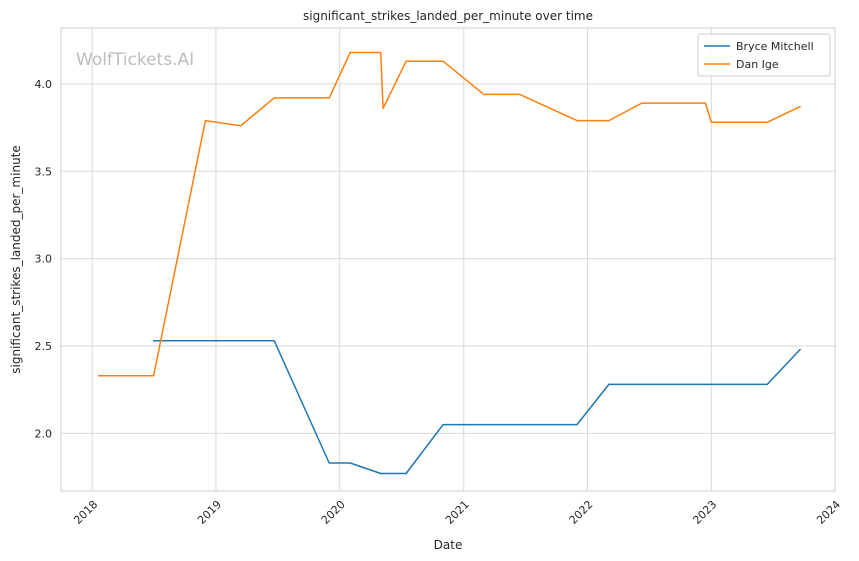  What do you see at coordinates (581, 512) in the screenshot?
I see `x-tick-label: 2022` at bounding box center [581, 512].